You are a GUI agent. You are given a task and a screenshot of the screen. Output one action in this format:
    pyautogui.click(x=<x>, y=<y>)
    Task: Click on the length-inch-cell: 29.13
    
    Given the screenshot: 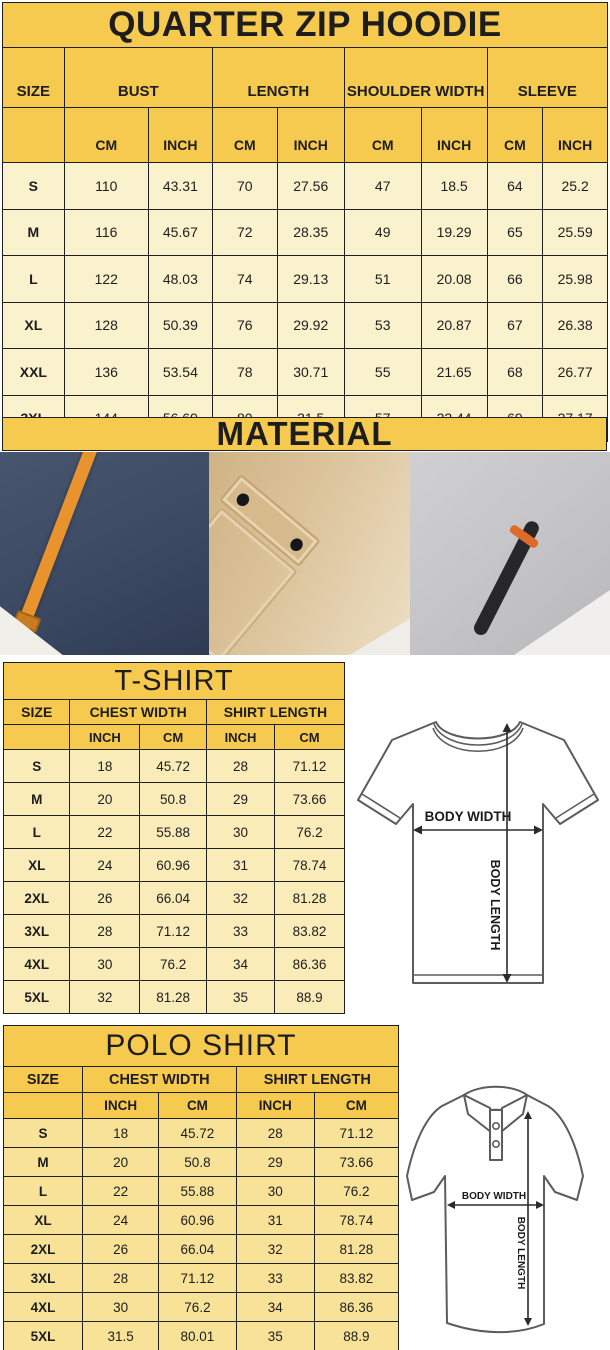 What is the action you would take?
    pyautogui.click(x=310, y=279)
    